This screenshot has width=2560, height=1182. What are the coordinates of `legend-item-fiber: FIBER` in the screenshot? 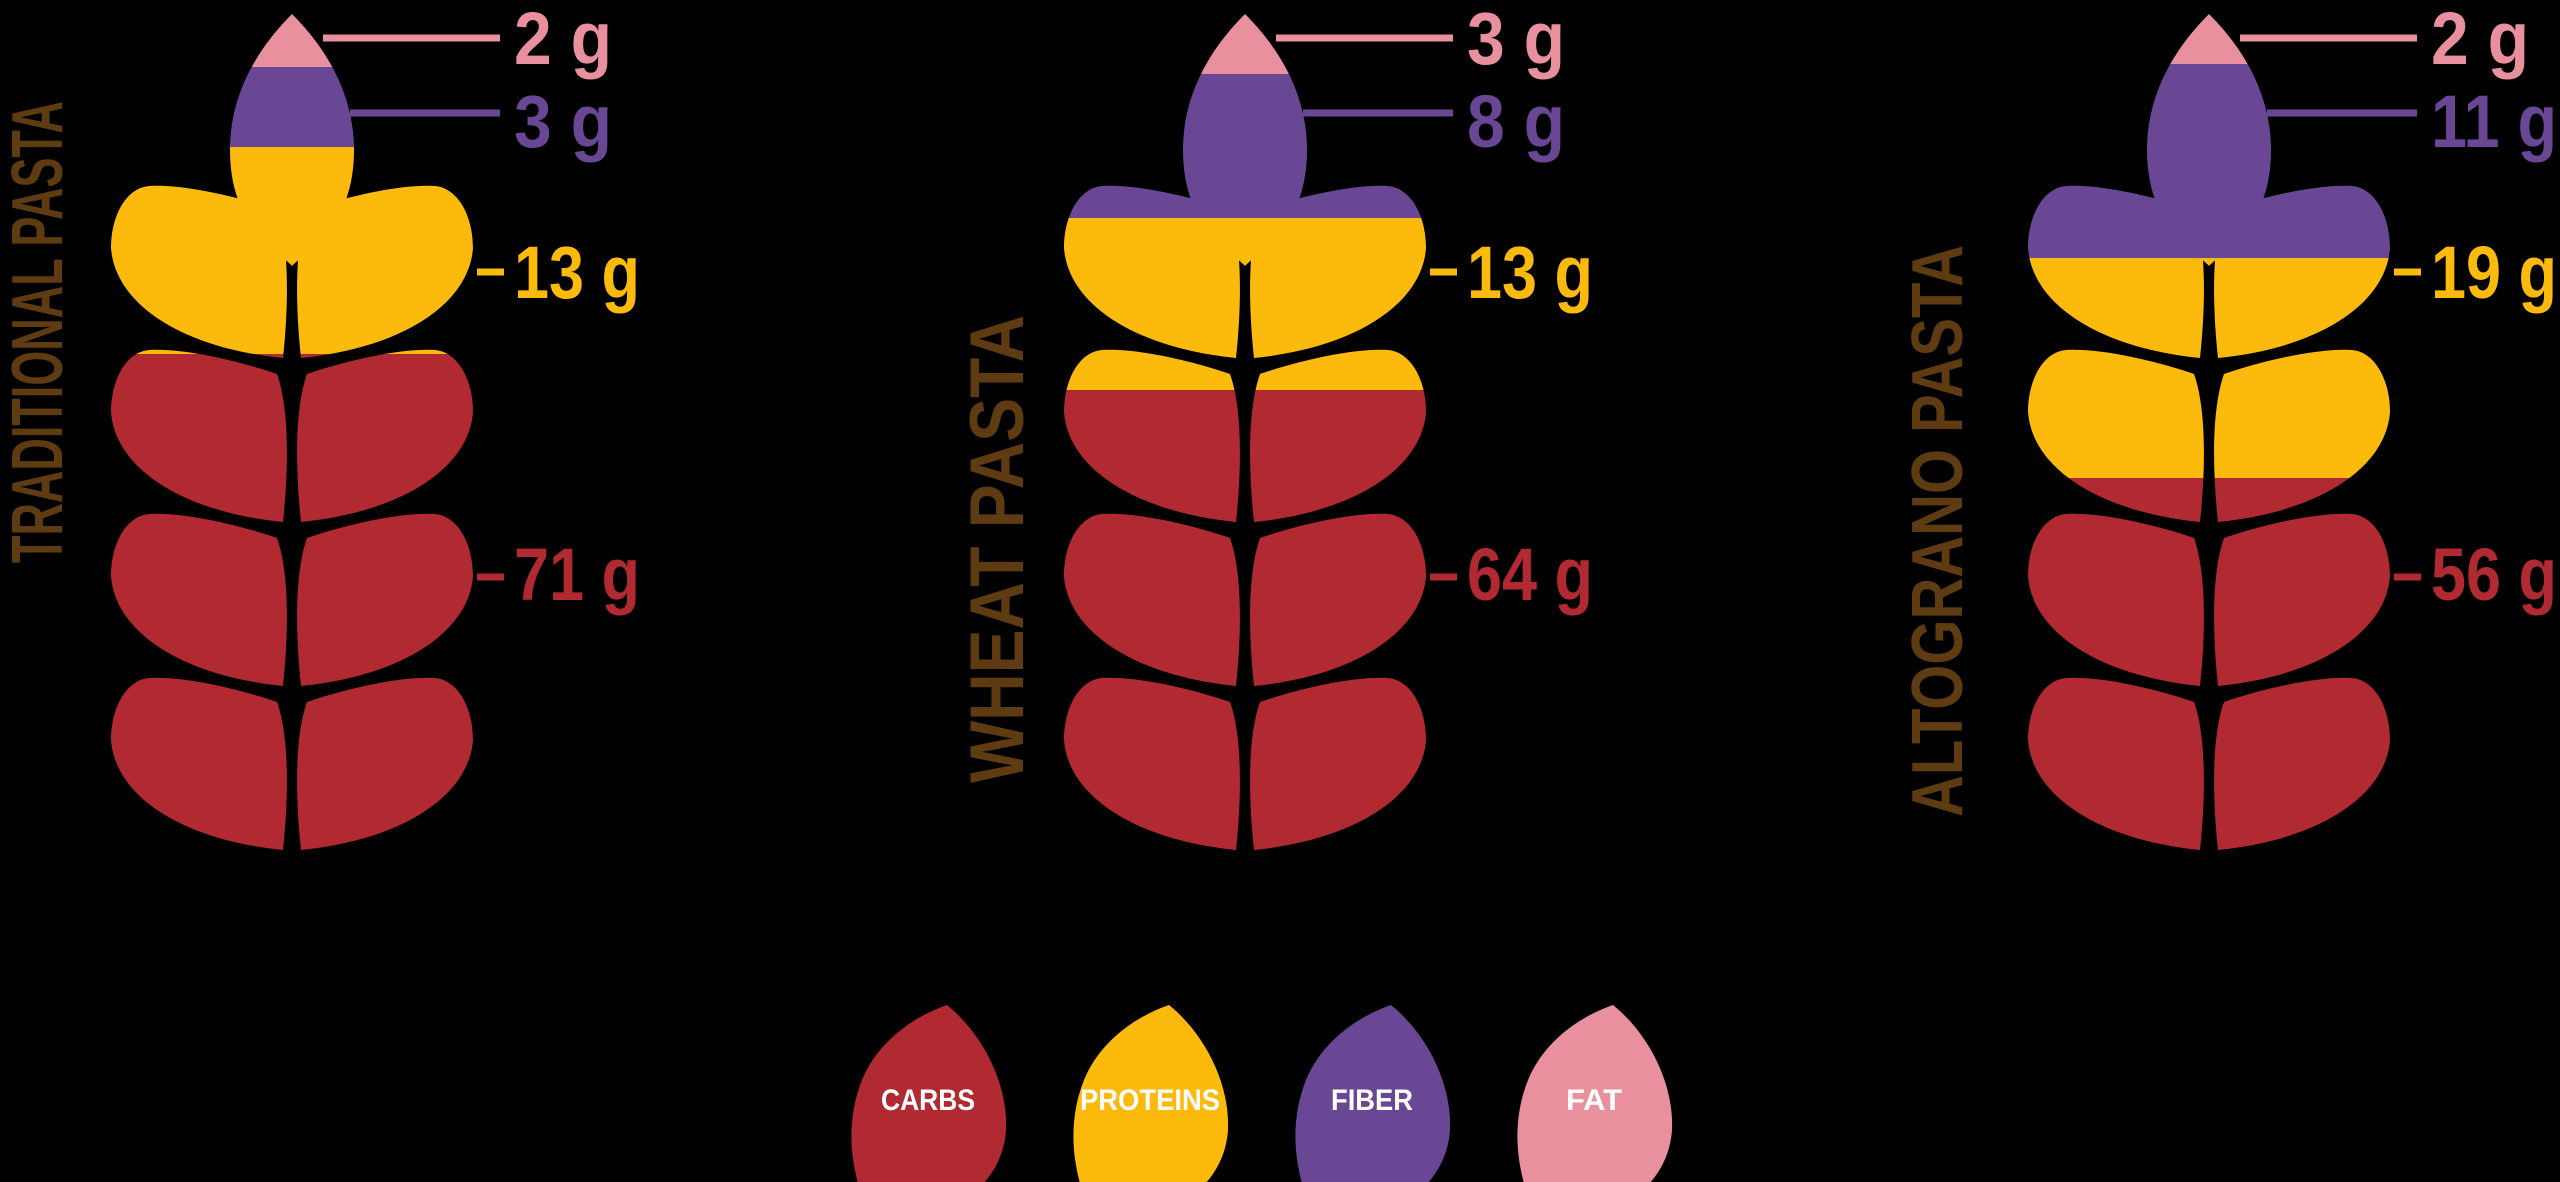 It's located at (1373, 1093).